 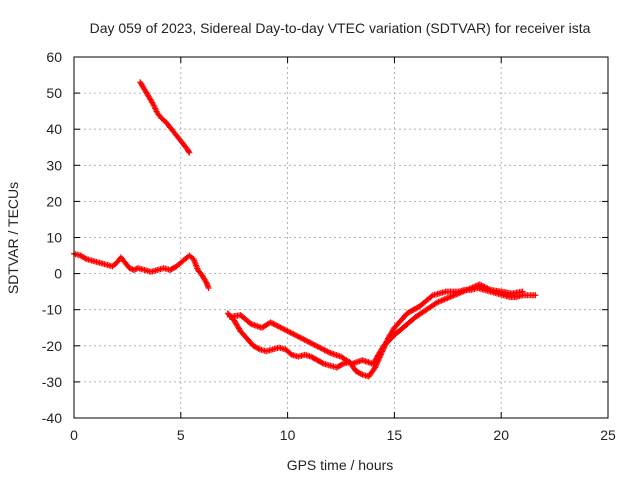 What do you see at coordinates (58, 274) in the screenshot?
I see `y-tick-label: 0` at bounding box center [58, 274].